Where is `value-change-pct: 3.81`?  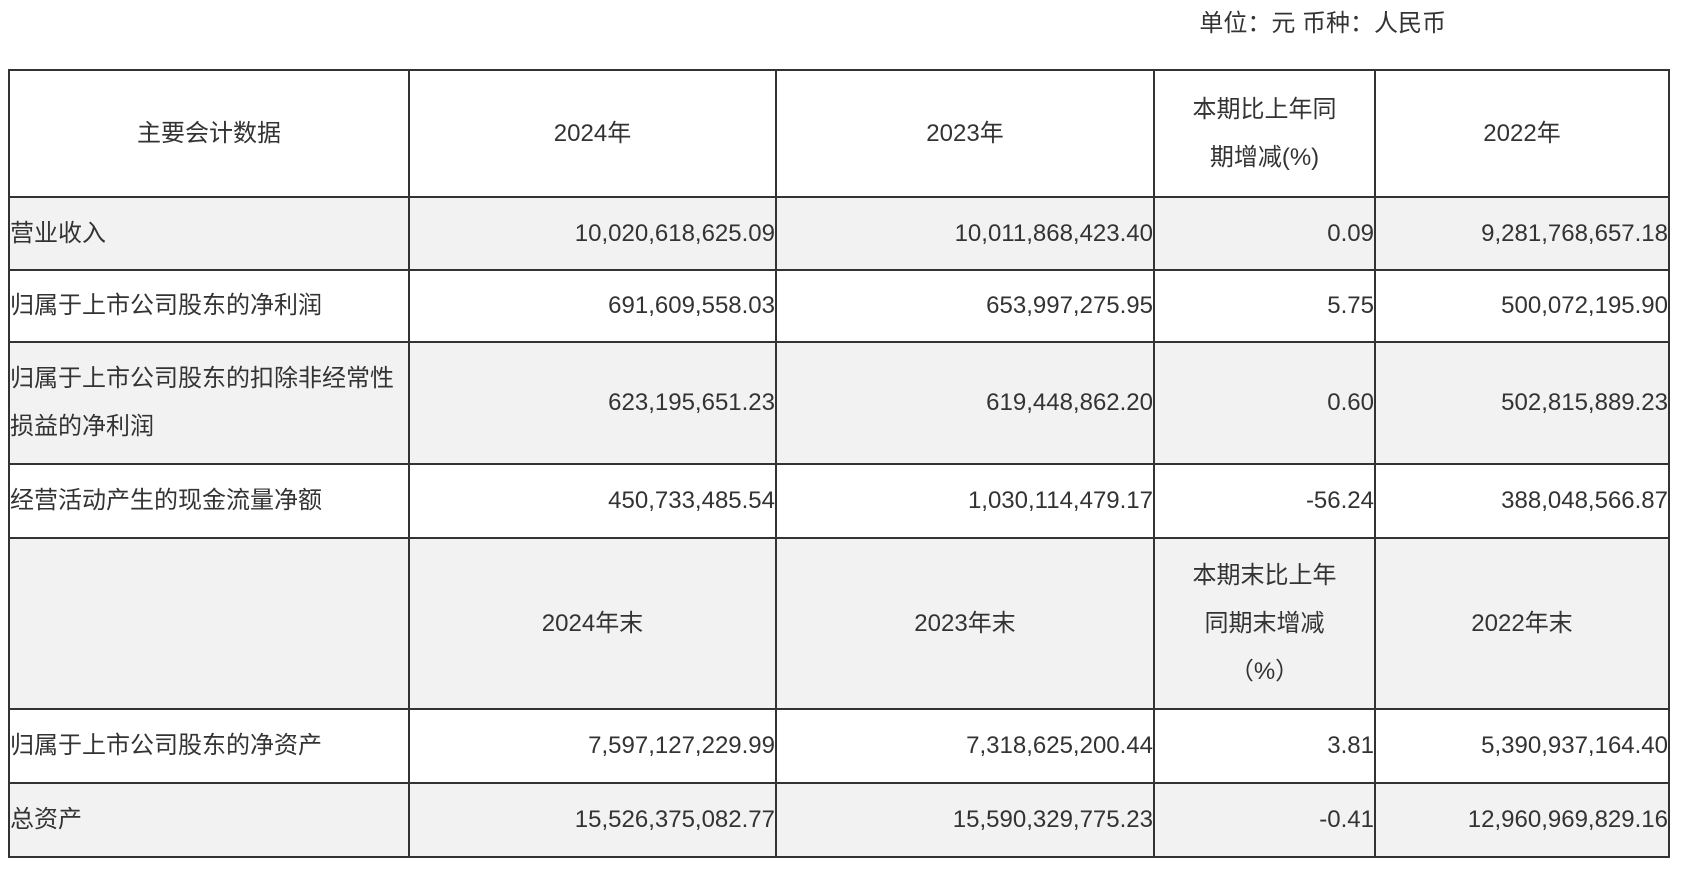
value-change-pct: 3.81 is located at coordinates (1264, 746).